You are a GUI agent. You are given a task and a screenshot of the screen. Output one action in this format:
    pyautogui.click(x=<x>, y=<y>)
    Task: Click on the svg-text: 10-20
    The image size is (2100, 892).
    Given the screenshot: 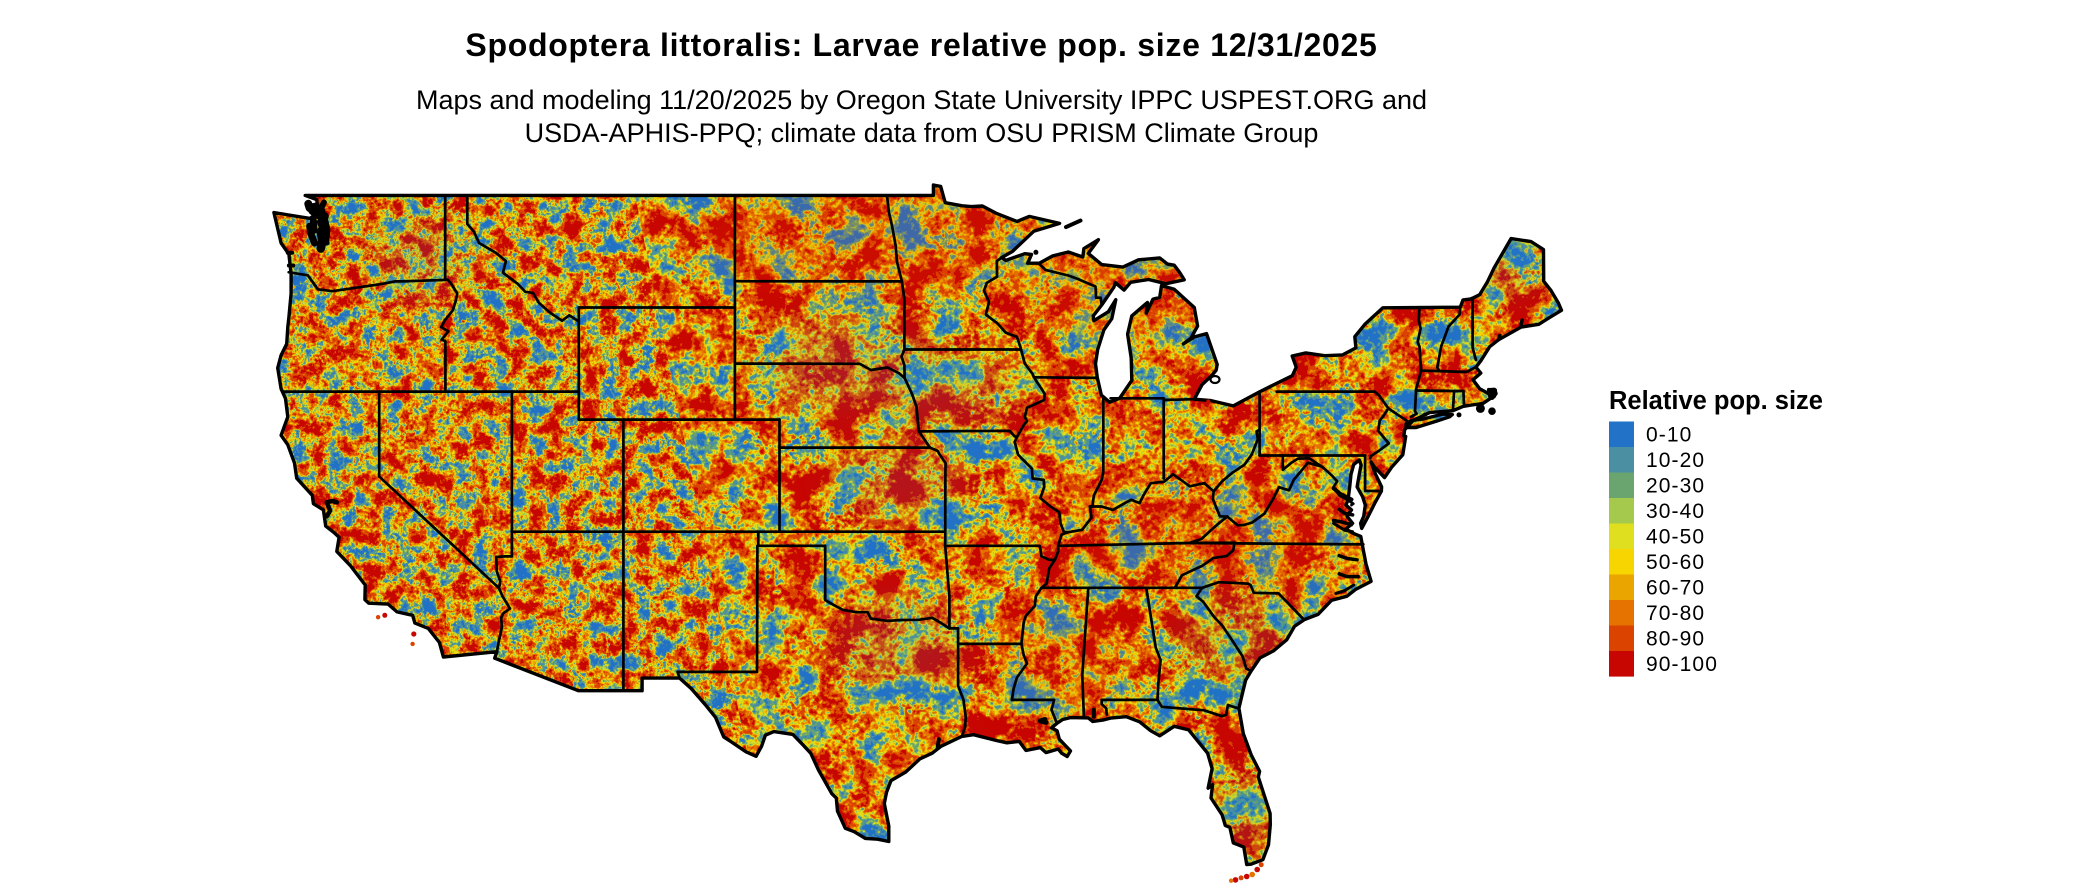 What is the action you would take?
    pyautogui.click(x=1675, y=460)
    